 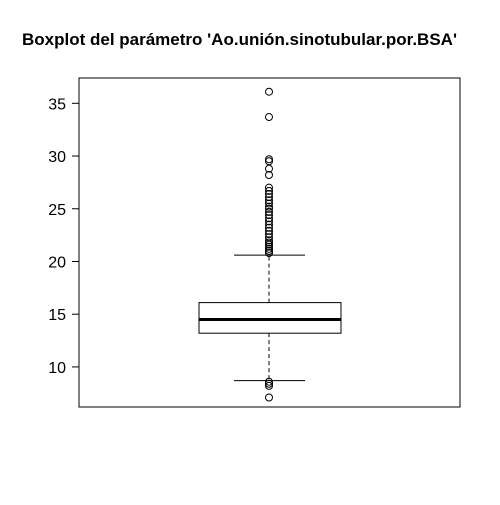 I want to click on y-tick-label: 35, so click(x=57, y=104).